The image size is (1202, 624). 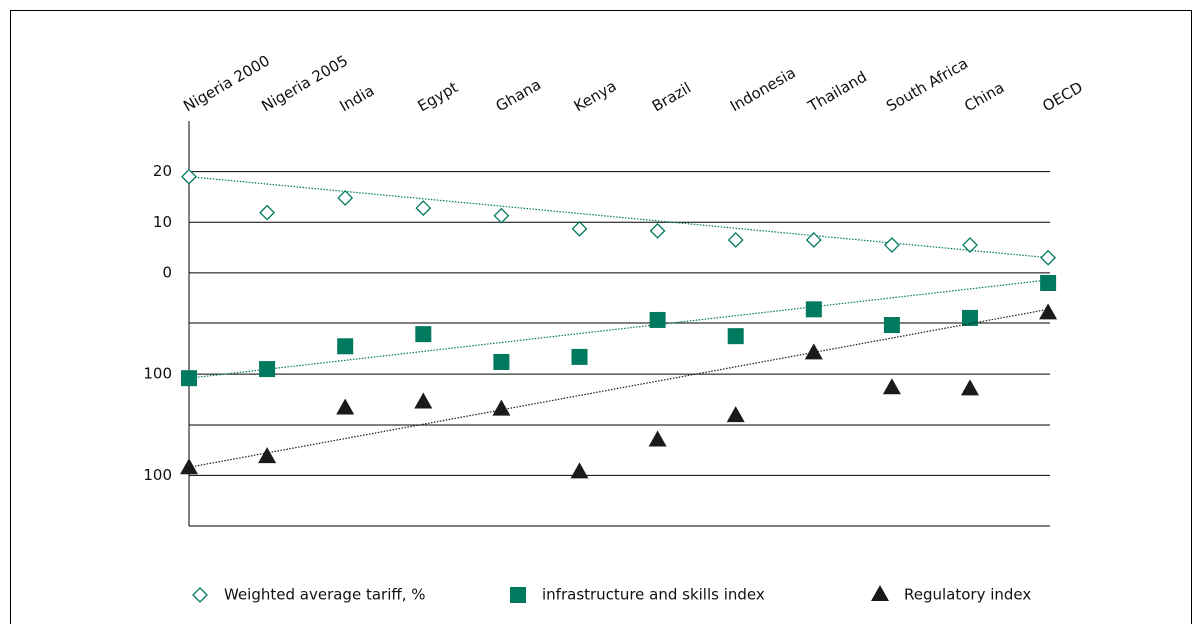 What do you see at coordinates (1062, 96) in the screenshot?
I see `x-tick-label: OECD` at bounding box center [1062, 96].